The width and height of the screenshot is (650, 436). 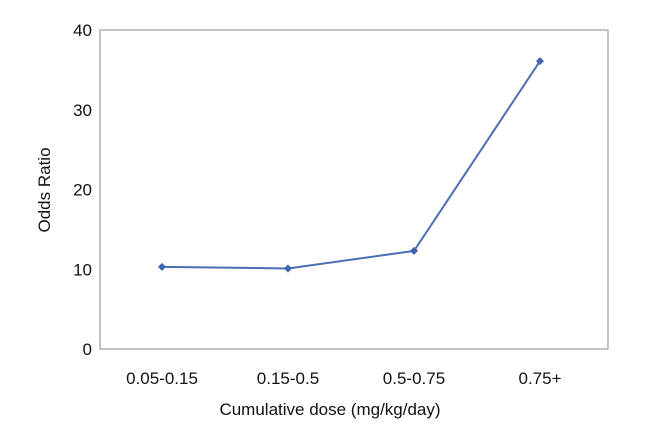 What do you see at coordinates (329, 409) in the screenshot?
I see `x-axis-title: Cumulative dose (mg/kg/day)` at bounding box center [329, 409].